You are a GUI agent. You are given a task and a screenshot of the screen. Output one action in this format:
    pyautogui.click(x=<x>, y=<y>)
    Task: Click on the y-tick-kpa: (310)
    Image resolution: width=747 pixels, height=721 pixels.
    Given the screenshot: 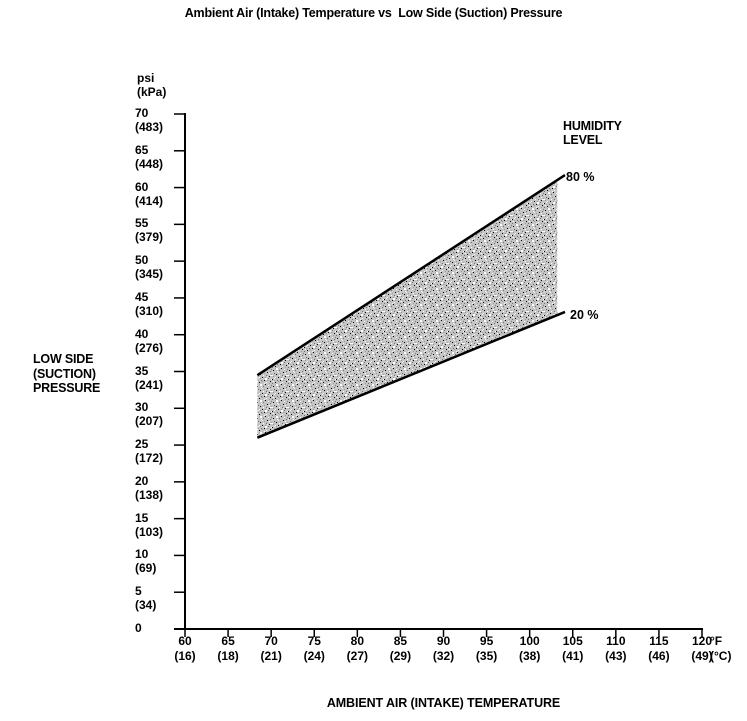 What is the action you would take?
    pyautogui.click(x=149, y=310)
    